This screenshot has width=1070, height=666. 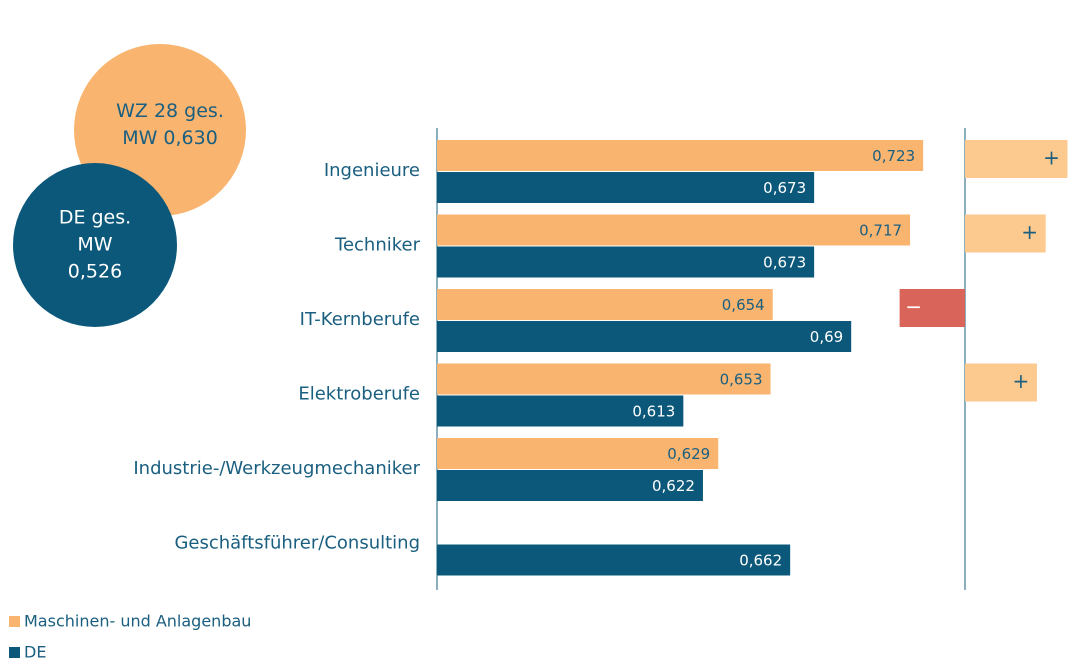 I want to click on bubble, so click(x=95, y=245).